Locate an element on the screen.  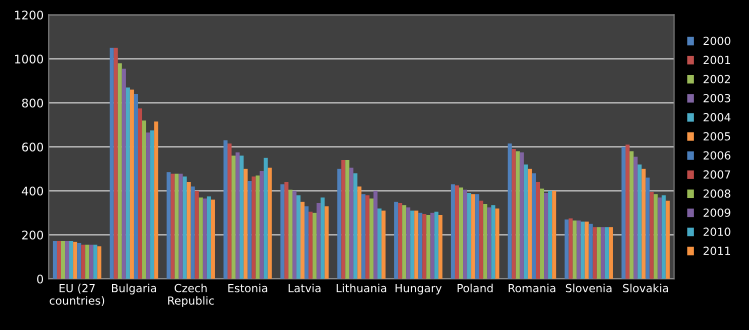
x-tick-label: EU (27 countries) is located at coordinates (77, 295).